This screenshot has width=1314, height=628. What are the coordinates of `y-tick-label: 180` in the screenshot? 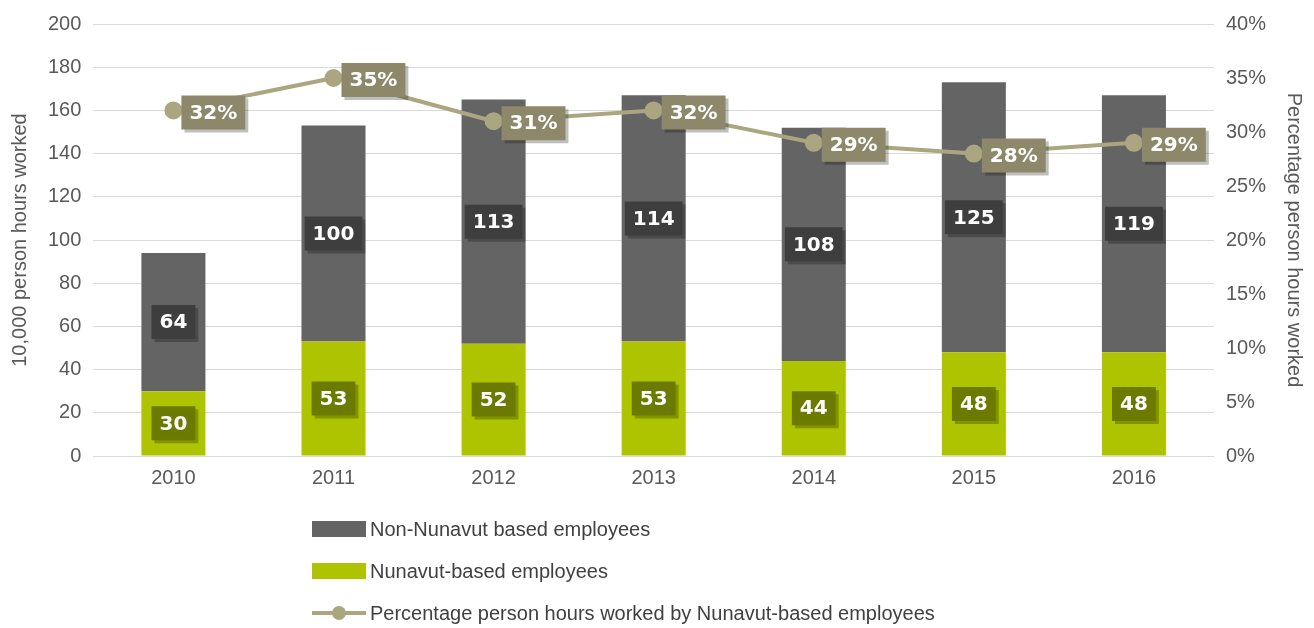 It's located at (64, 65).